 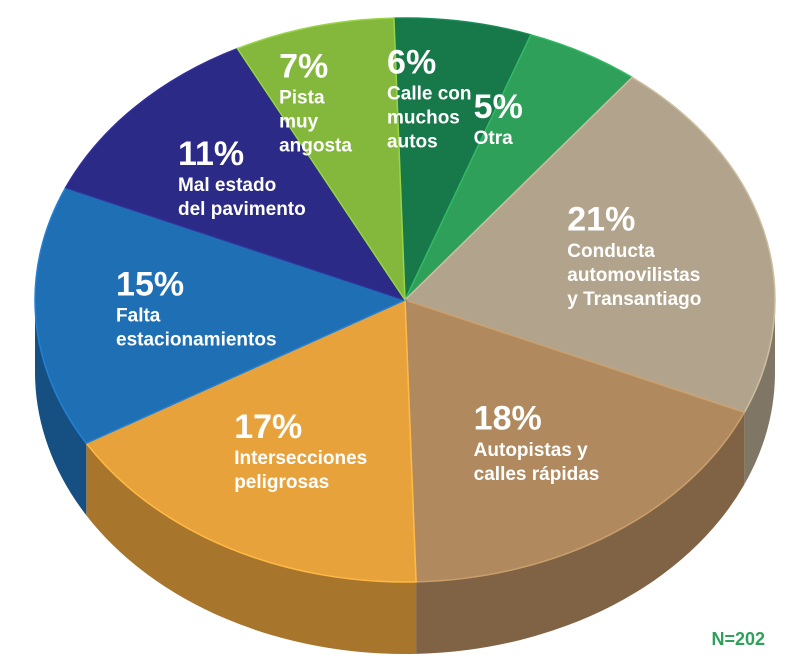 What do you see at coordinates (315, 145) in the screenshot?
I see `category-label: angosta` at bounding box center [315, 145].